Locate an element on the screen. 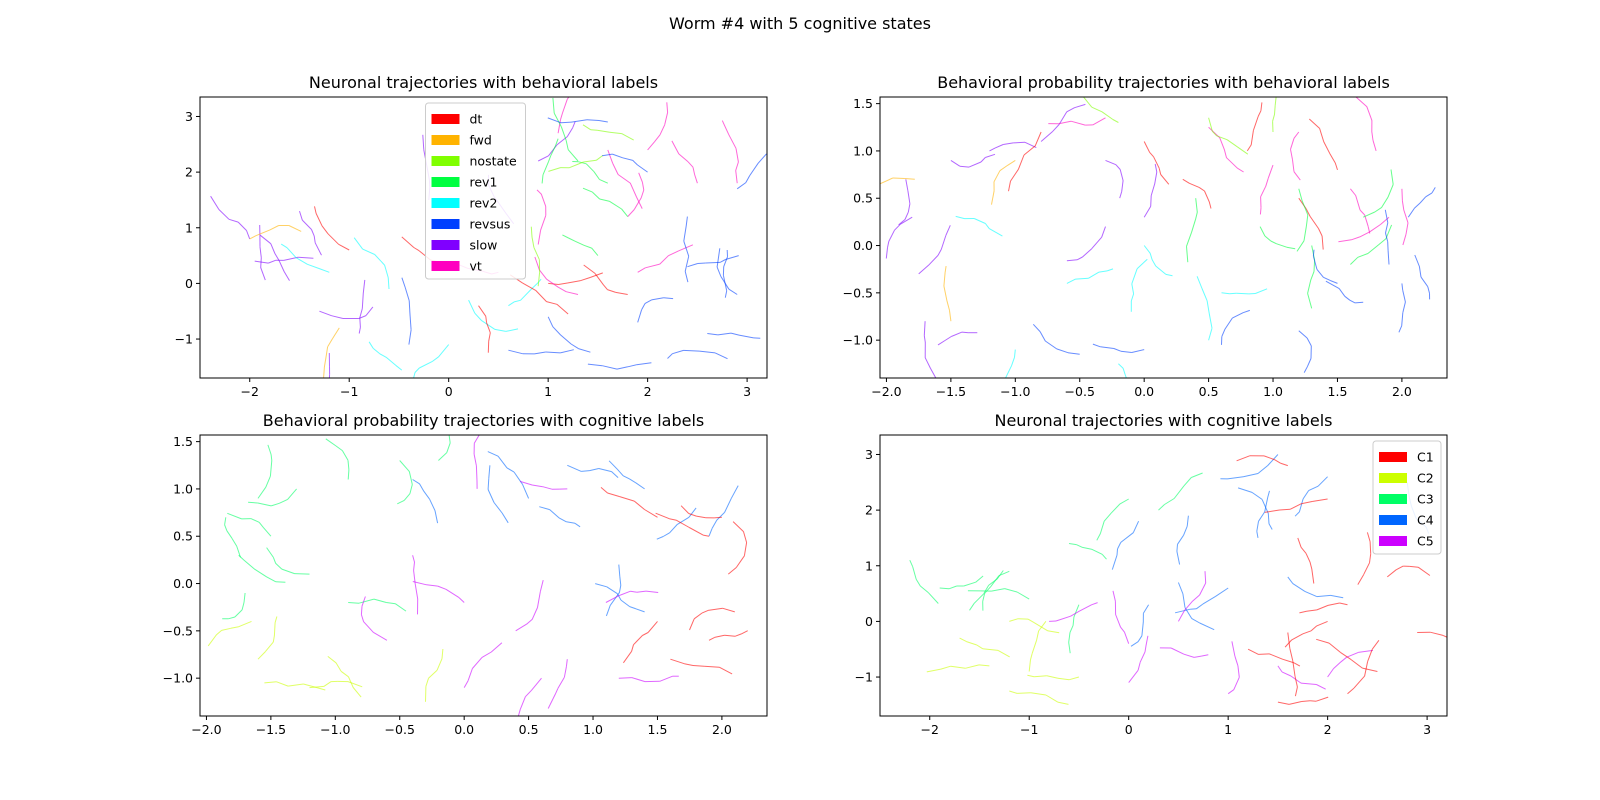 This screenshot has height=800, width=1600. axes-frame is located at coordinates (1163, 237).